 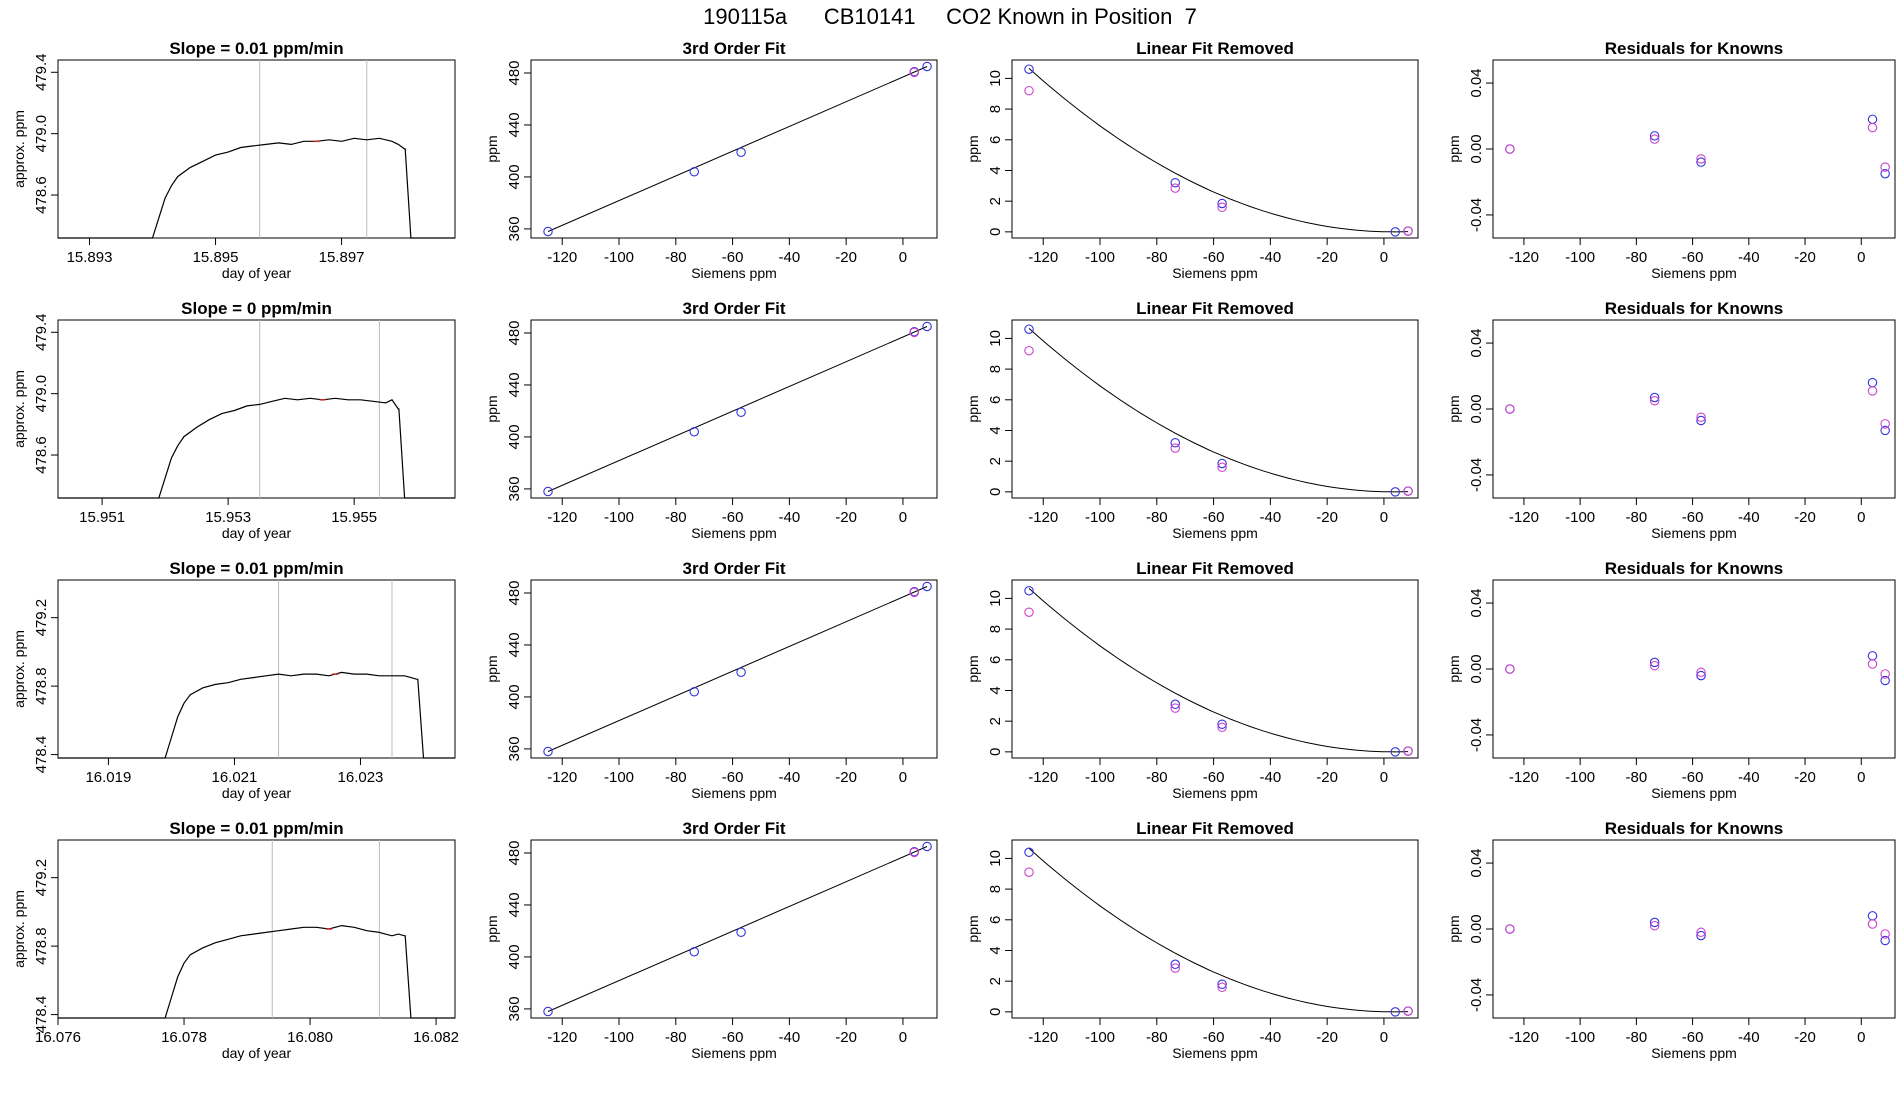 I want to click on chart-r2-c2-ylabel: ppm, so click(x=973, y=668).